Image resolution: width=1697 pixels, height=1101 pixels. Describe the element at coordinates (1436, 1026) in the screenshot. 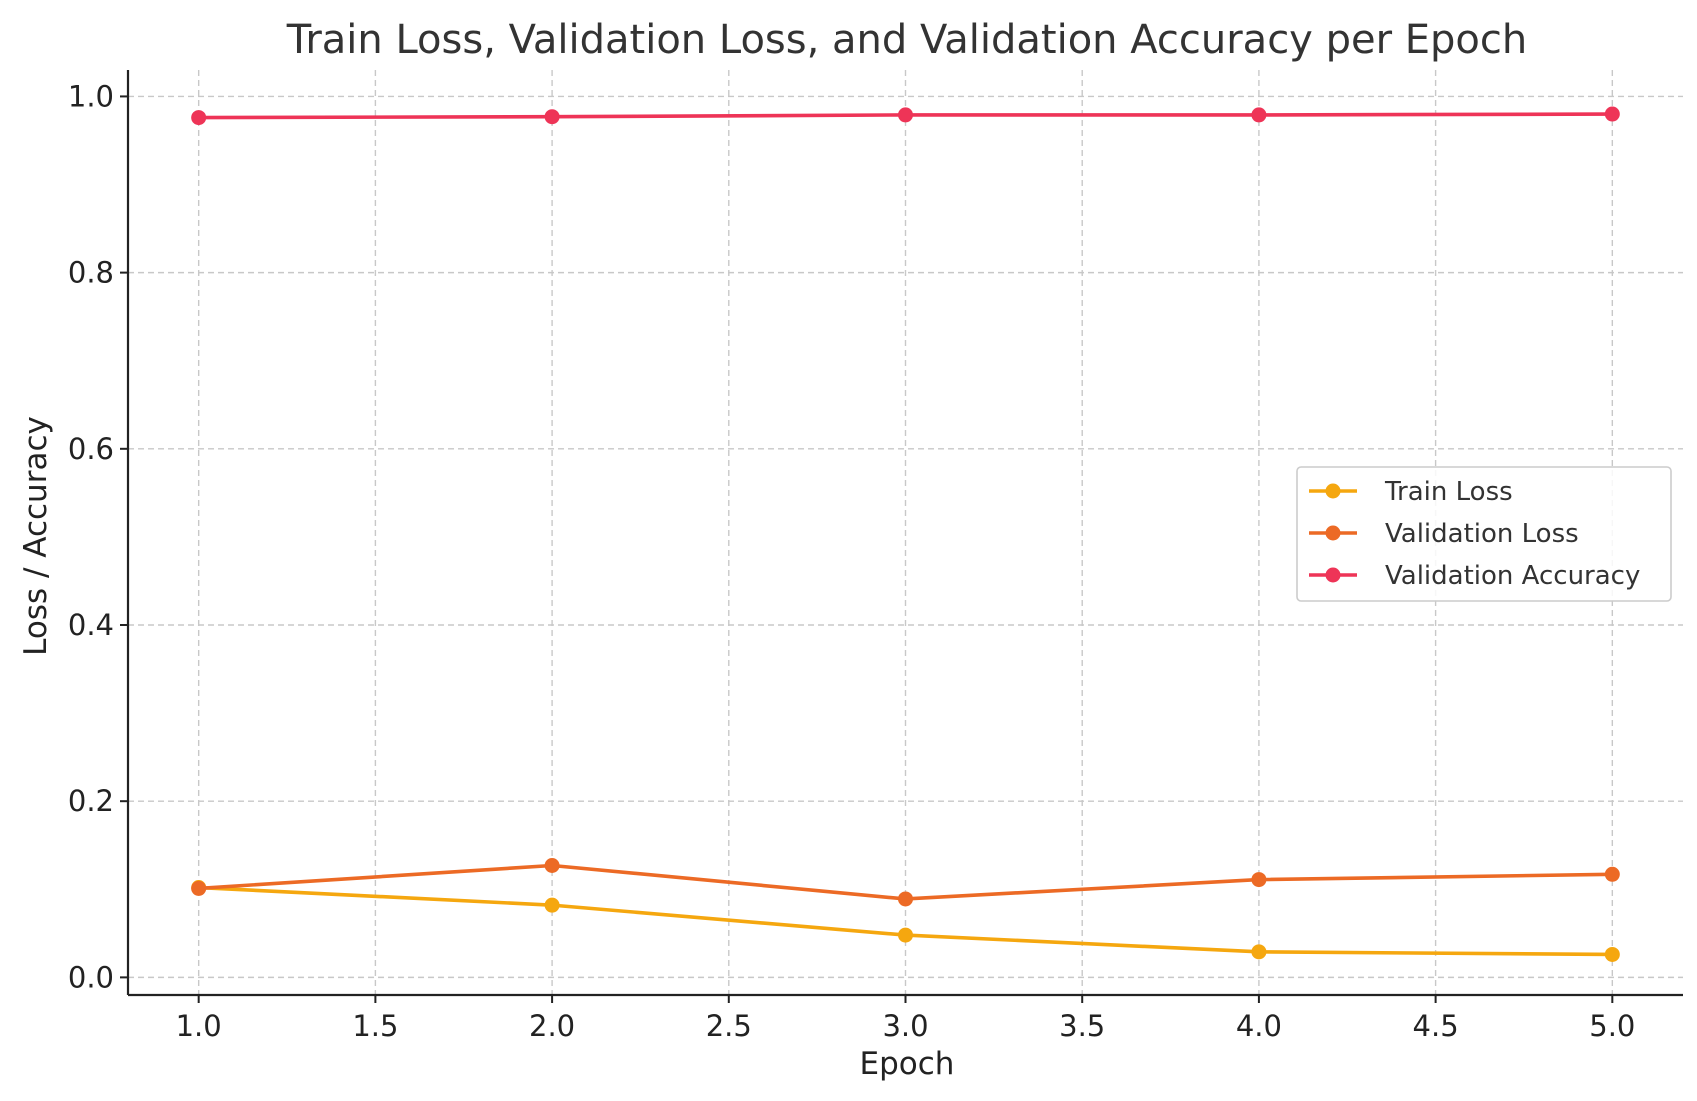

I see `x-tick-label: 4.5` at that location.